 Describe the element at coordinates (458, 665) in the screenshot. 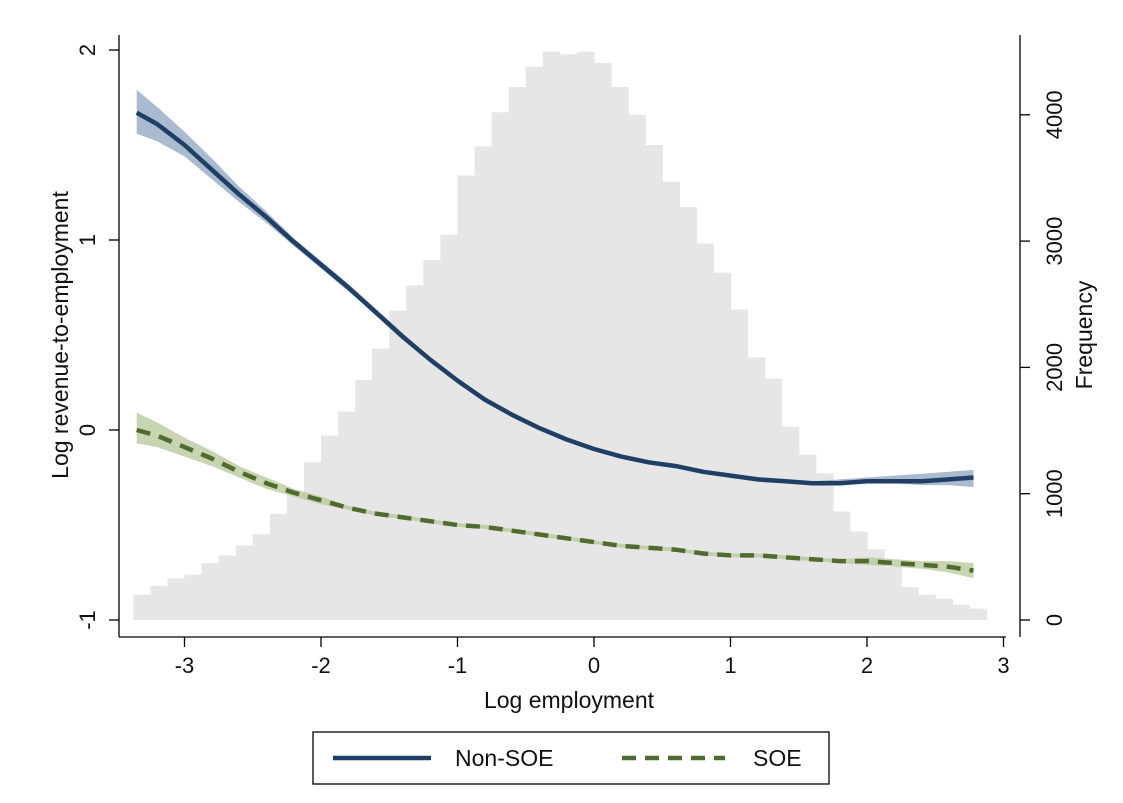

I see `x-tick-label: -1` at that location.